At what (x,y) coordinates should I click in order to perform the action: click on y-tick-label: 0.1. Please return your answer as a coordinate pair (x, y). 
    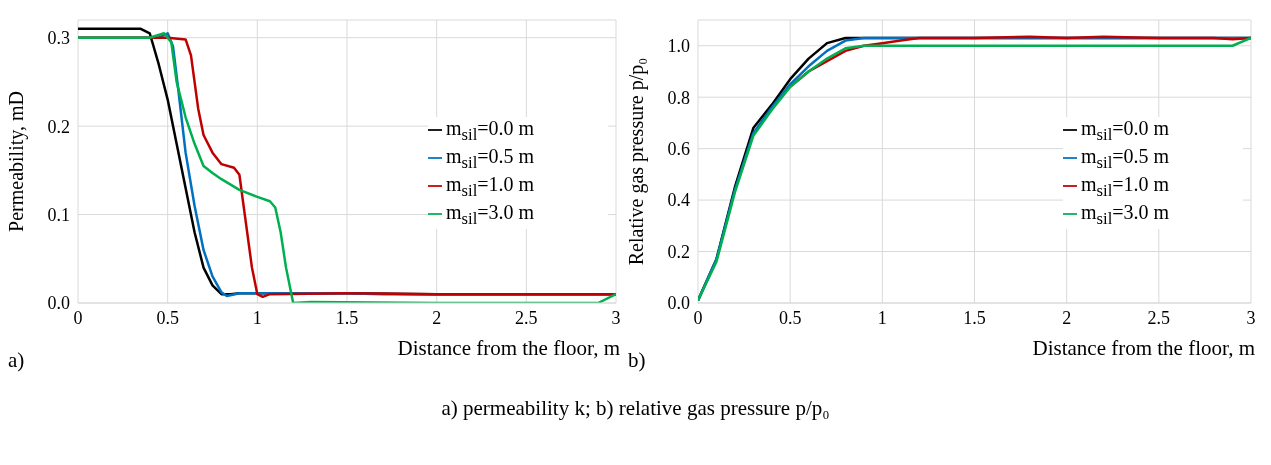
    Looking at the image, I should click on (58, 214).